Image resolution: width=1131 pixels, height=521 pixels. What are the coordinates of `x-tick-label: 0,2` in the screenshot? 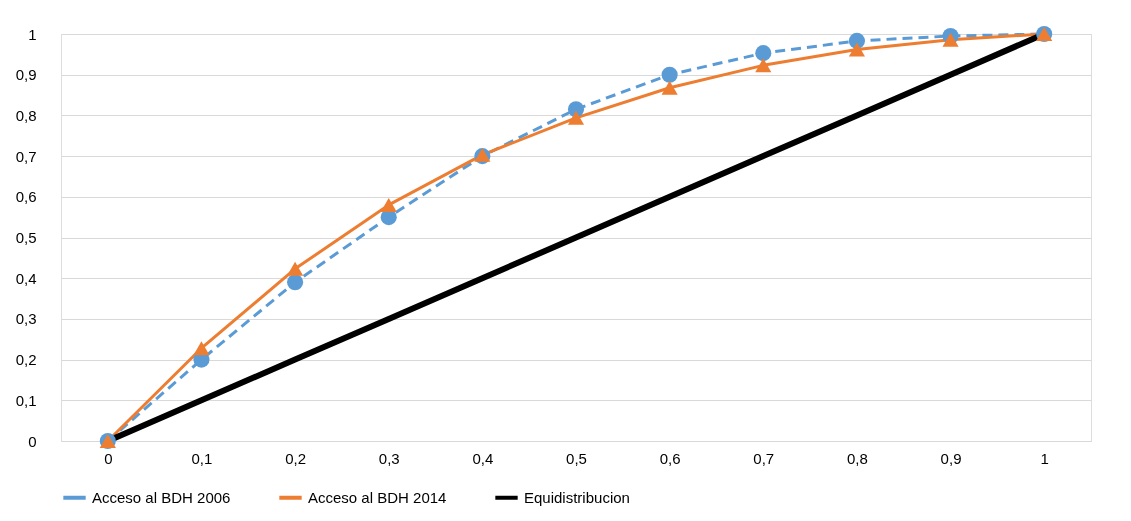 It's located at (296, 458).